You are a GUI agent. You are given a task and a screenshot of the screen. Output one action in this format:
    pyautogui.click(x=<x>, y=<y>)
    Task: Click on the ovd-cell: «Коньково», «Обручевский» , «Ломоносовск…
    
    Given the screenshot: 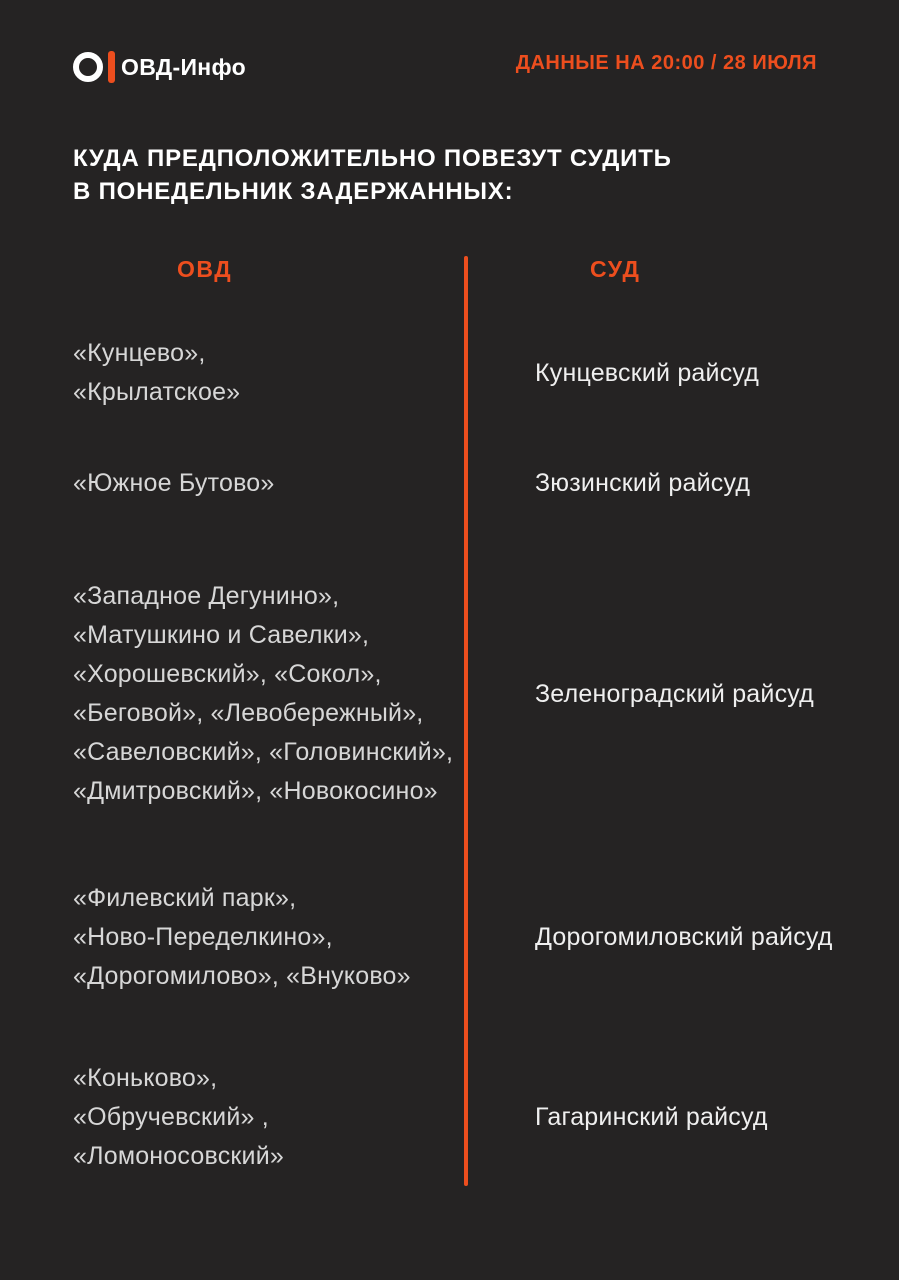 What is the action you would take?
    pyautogui.click(x=263, y=1117)
    